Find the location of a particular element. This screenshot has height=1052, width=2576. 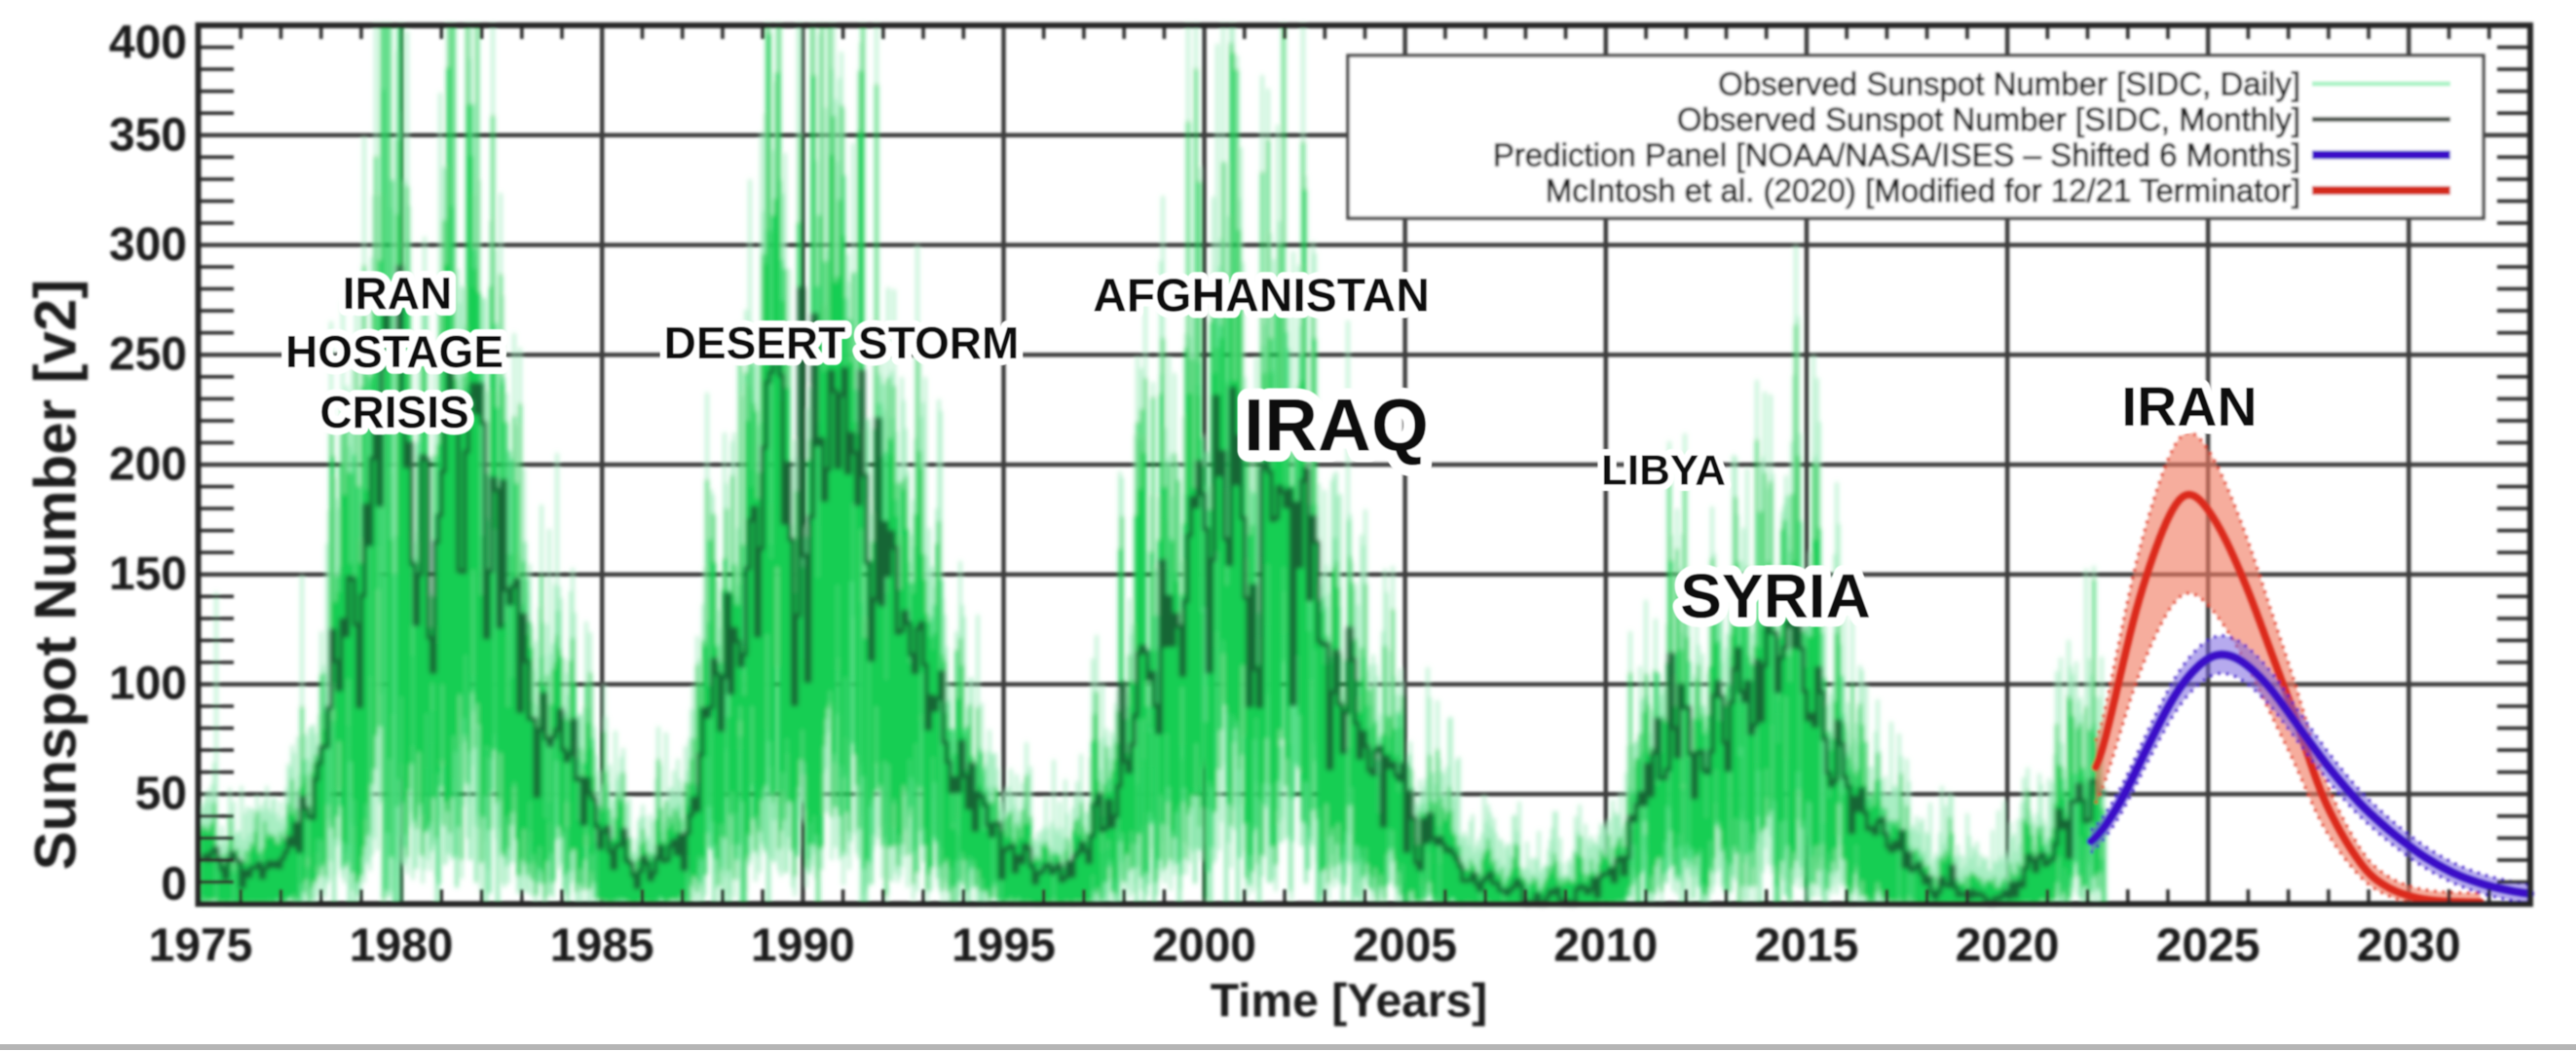

svg-text: 50 is located at coordinates (161, 794).